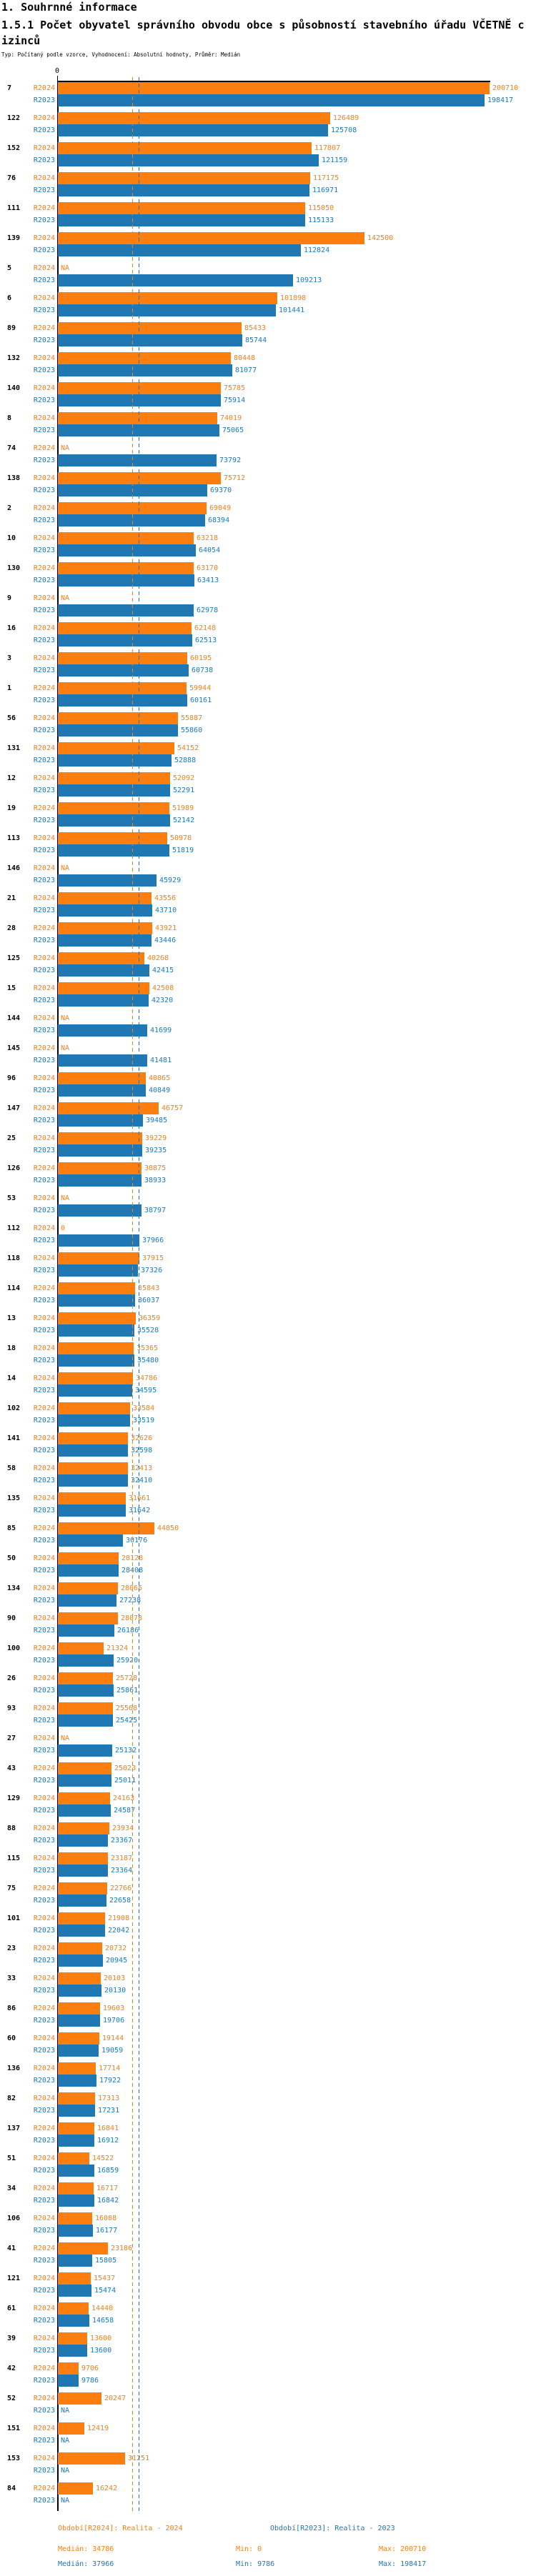  I want to click on chart-row: 82 R2024 17313 R2023 17231, so click(268, 2104).